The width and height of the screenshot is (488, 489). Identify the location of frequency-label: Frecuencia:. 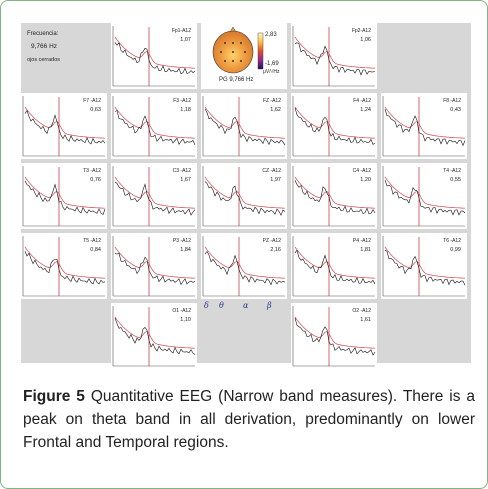
(43, 34).